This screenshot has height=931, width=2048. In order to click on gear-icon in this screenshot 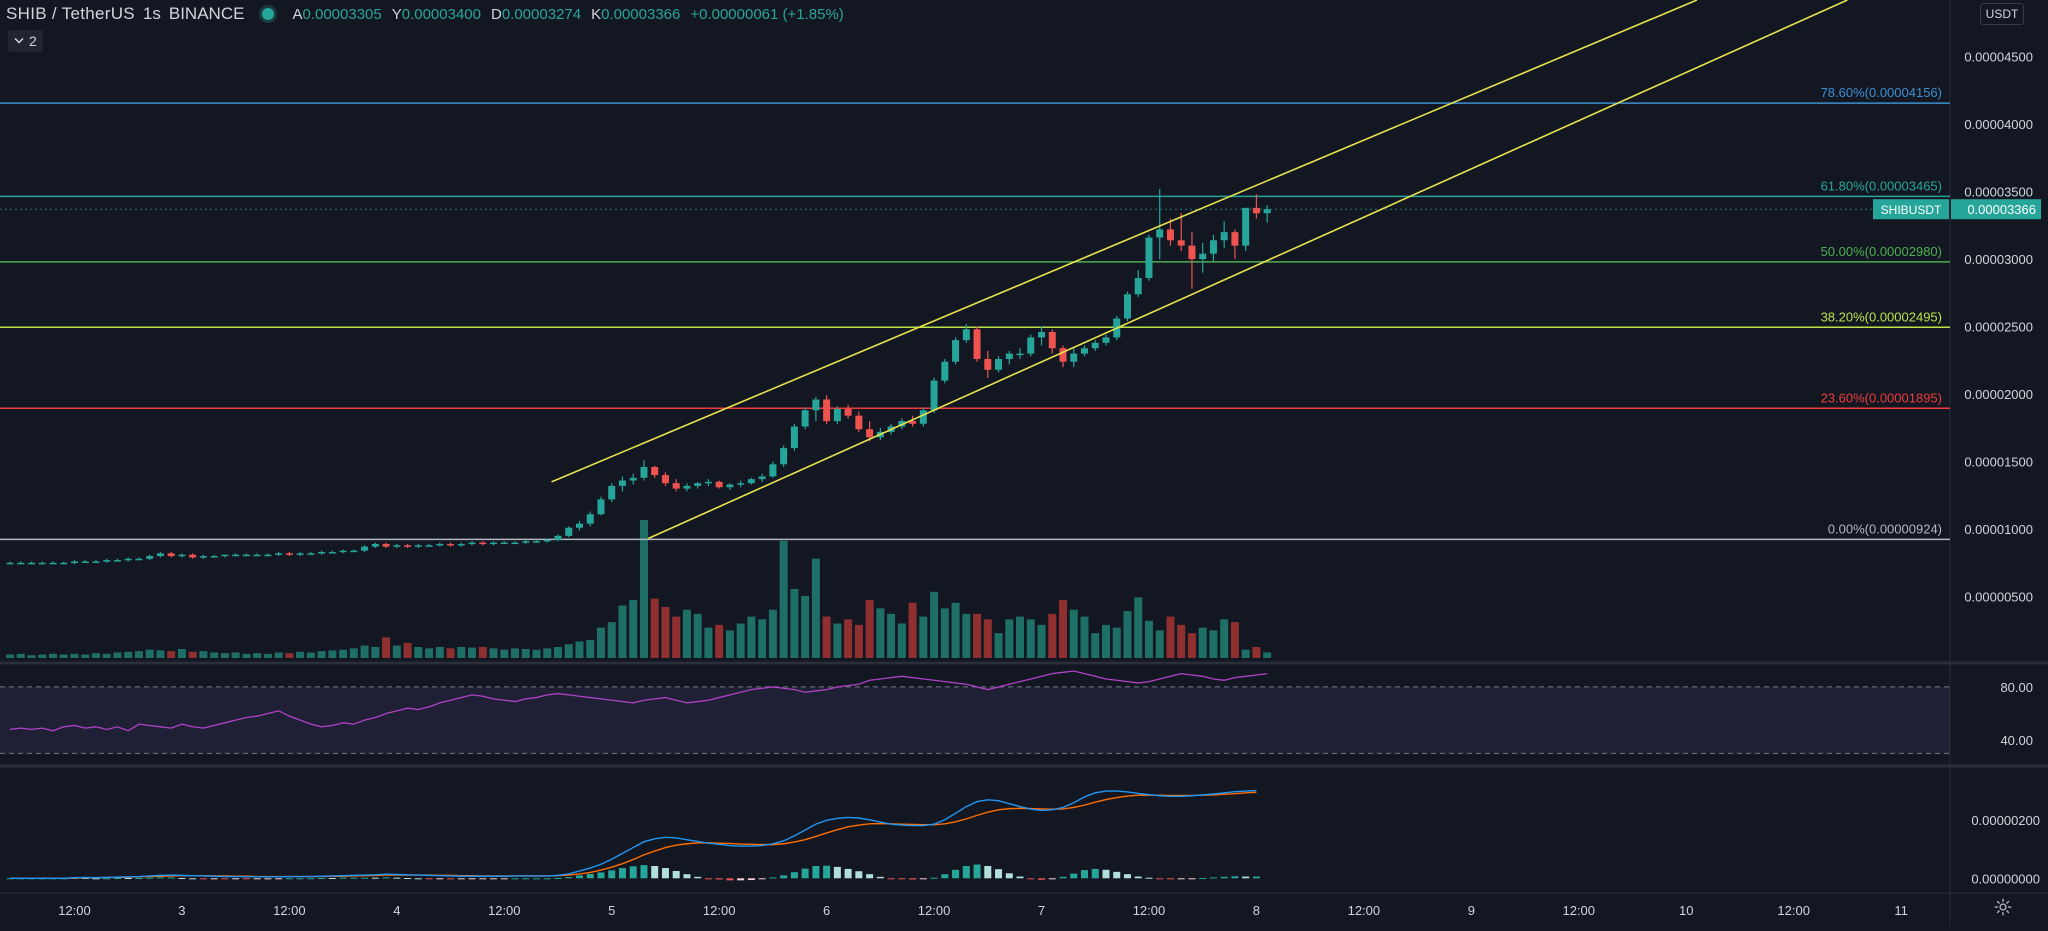, I will do `click(2003, 907)`.